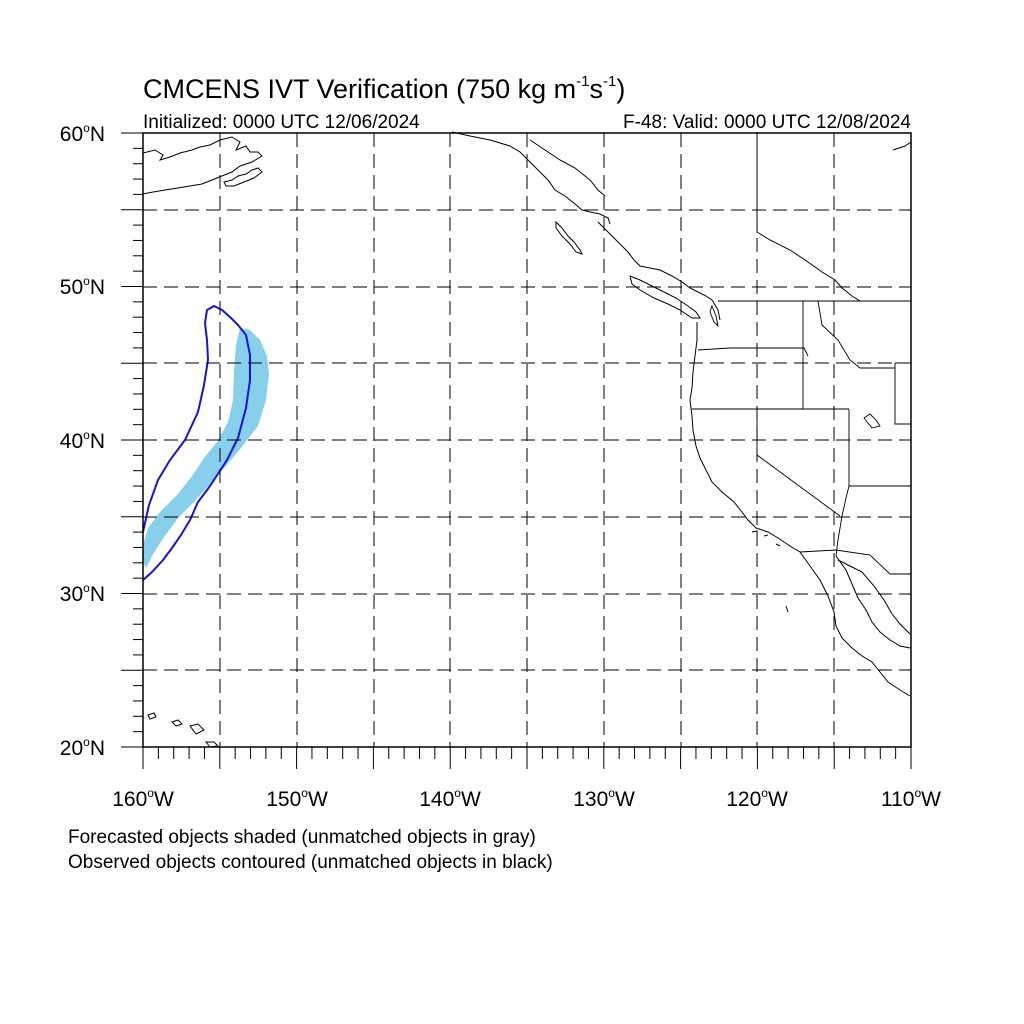  I want to click on great-salt-lake, so click(872, 421).